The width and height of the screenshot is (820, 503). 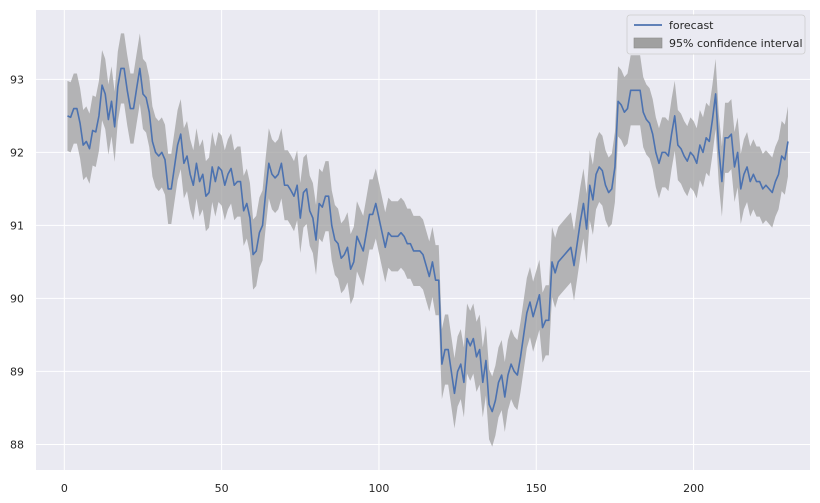 I want to click on legend-box, so click(x=716, y=34).